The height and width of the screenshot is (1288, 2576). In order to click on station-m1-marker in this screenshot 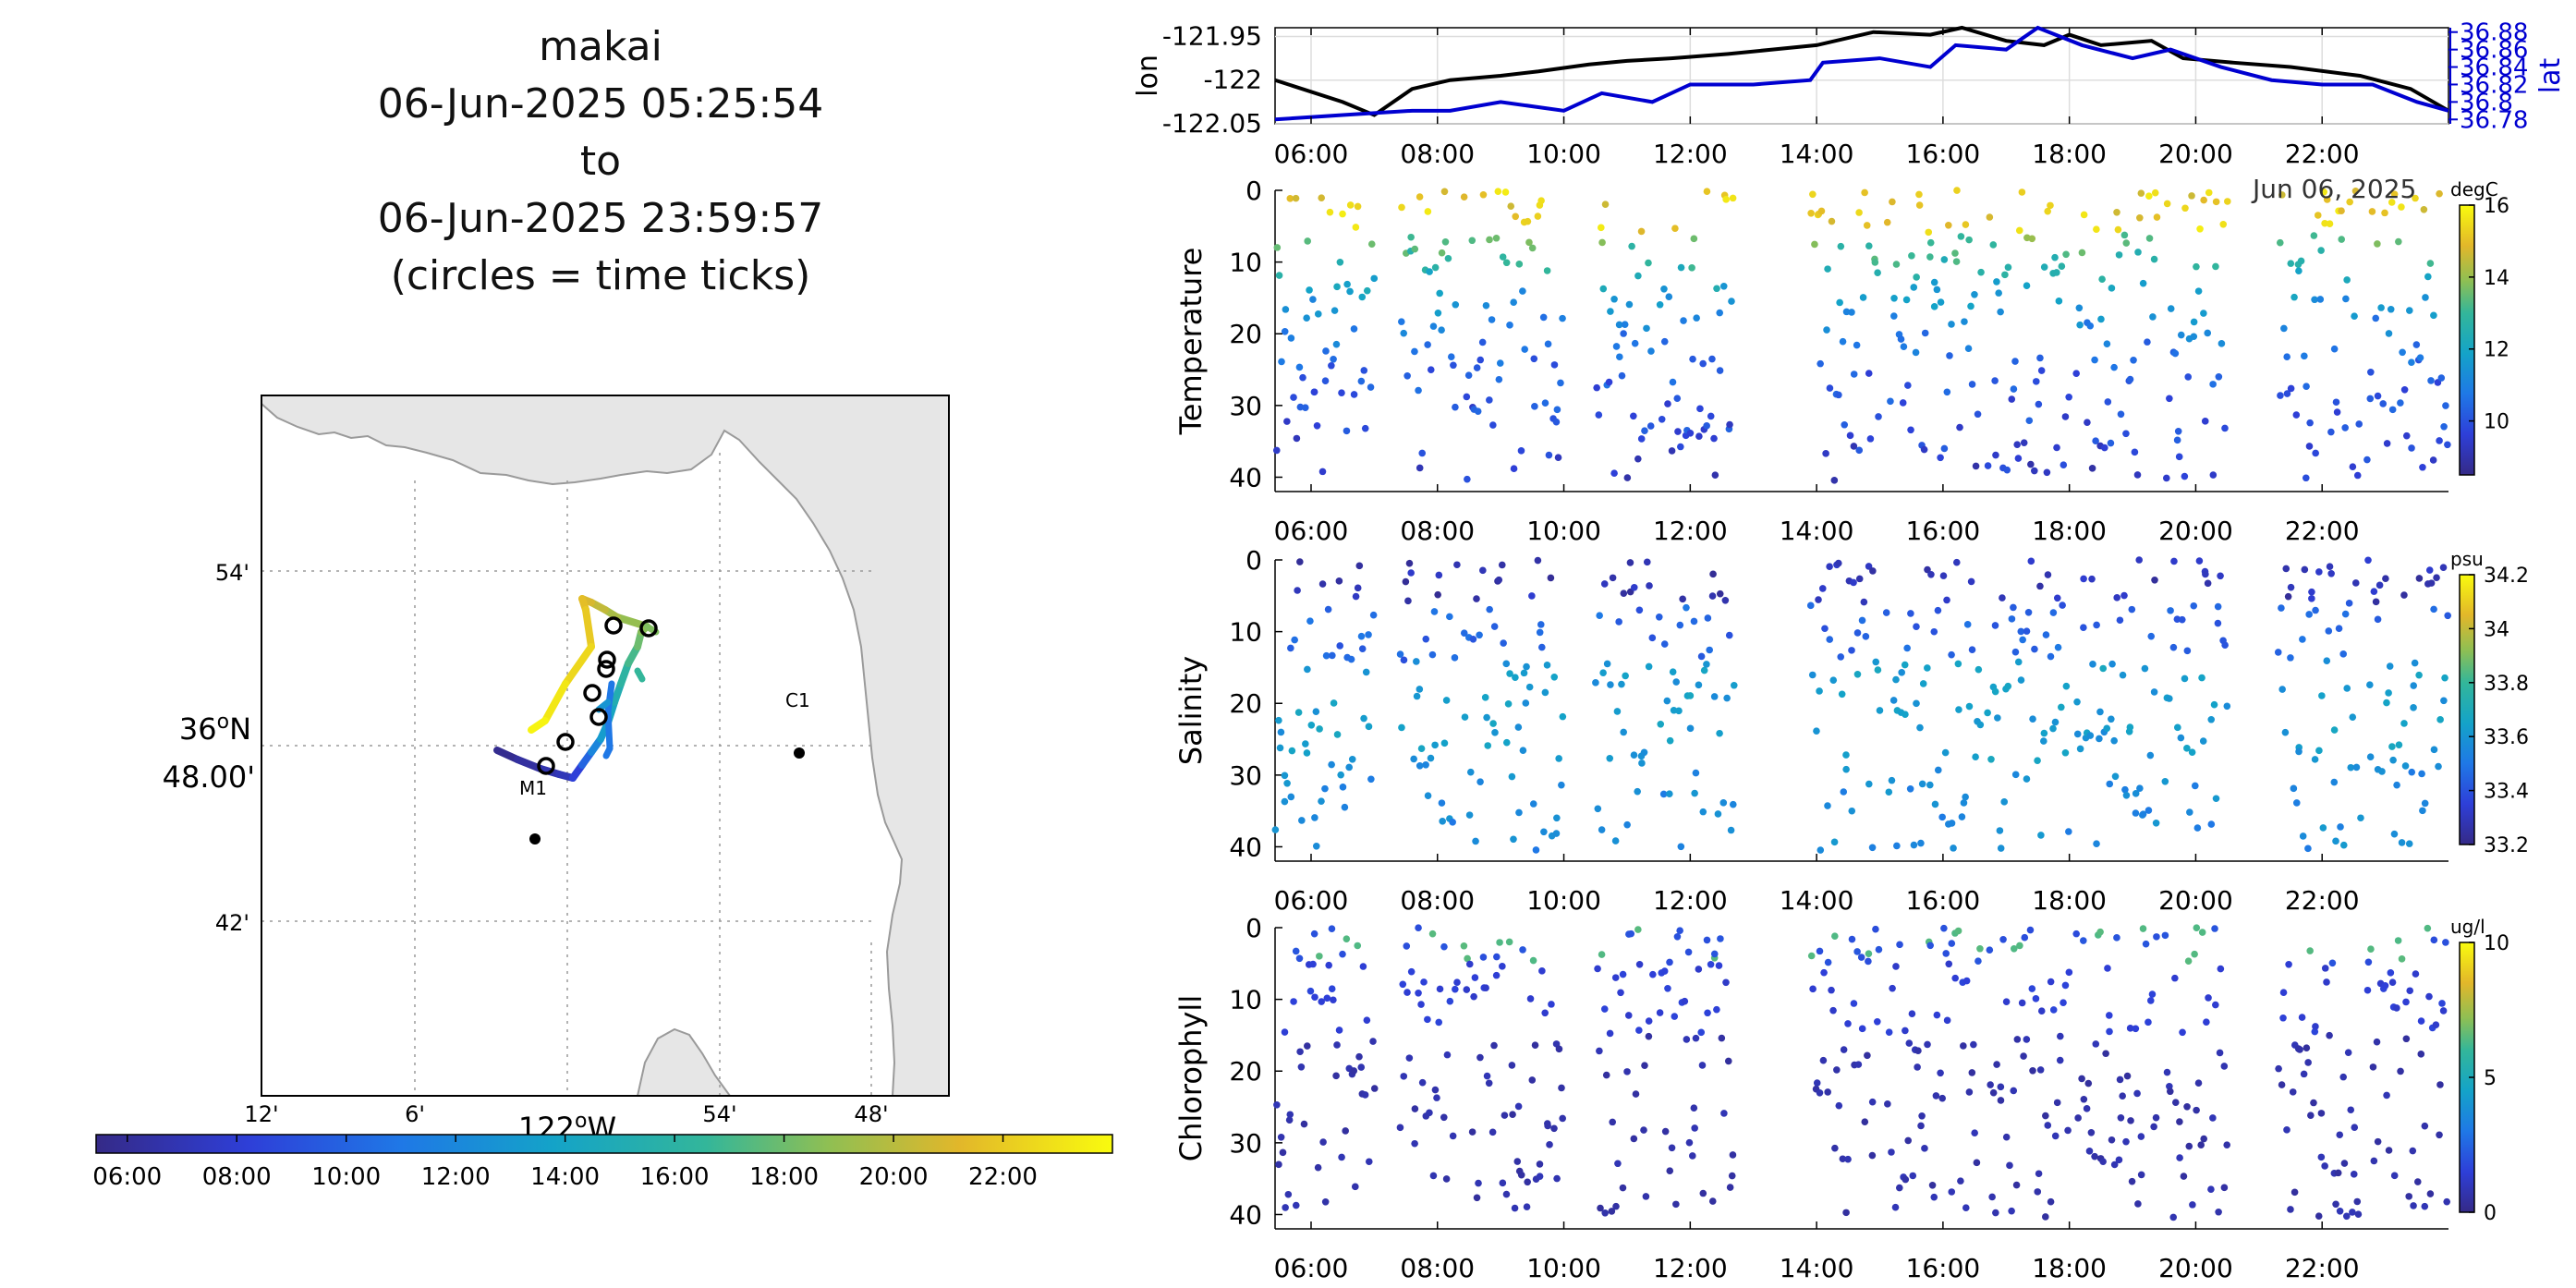, I will do `click(535, 838)`.